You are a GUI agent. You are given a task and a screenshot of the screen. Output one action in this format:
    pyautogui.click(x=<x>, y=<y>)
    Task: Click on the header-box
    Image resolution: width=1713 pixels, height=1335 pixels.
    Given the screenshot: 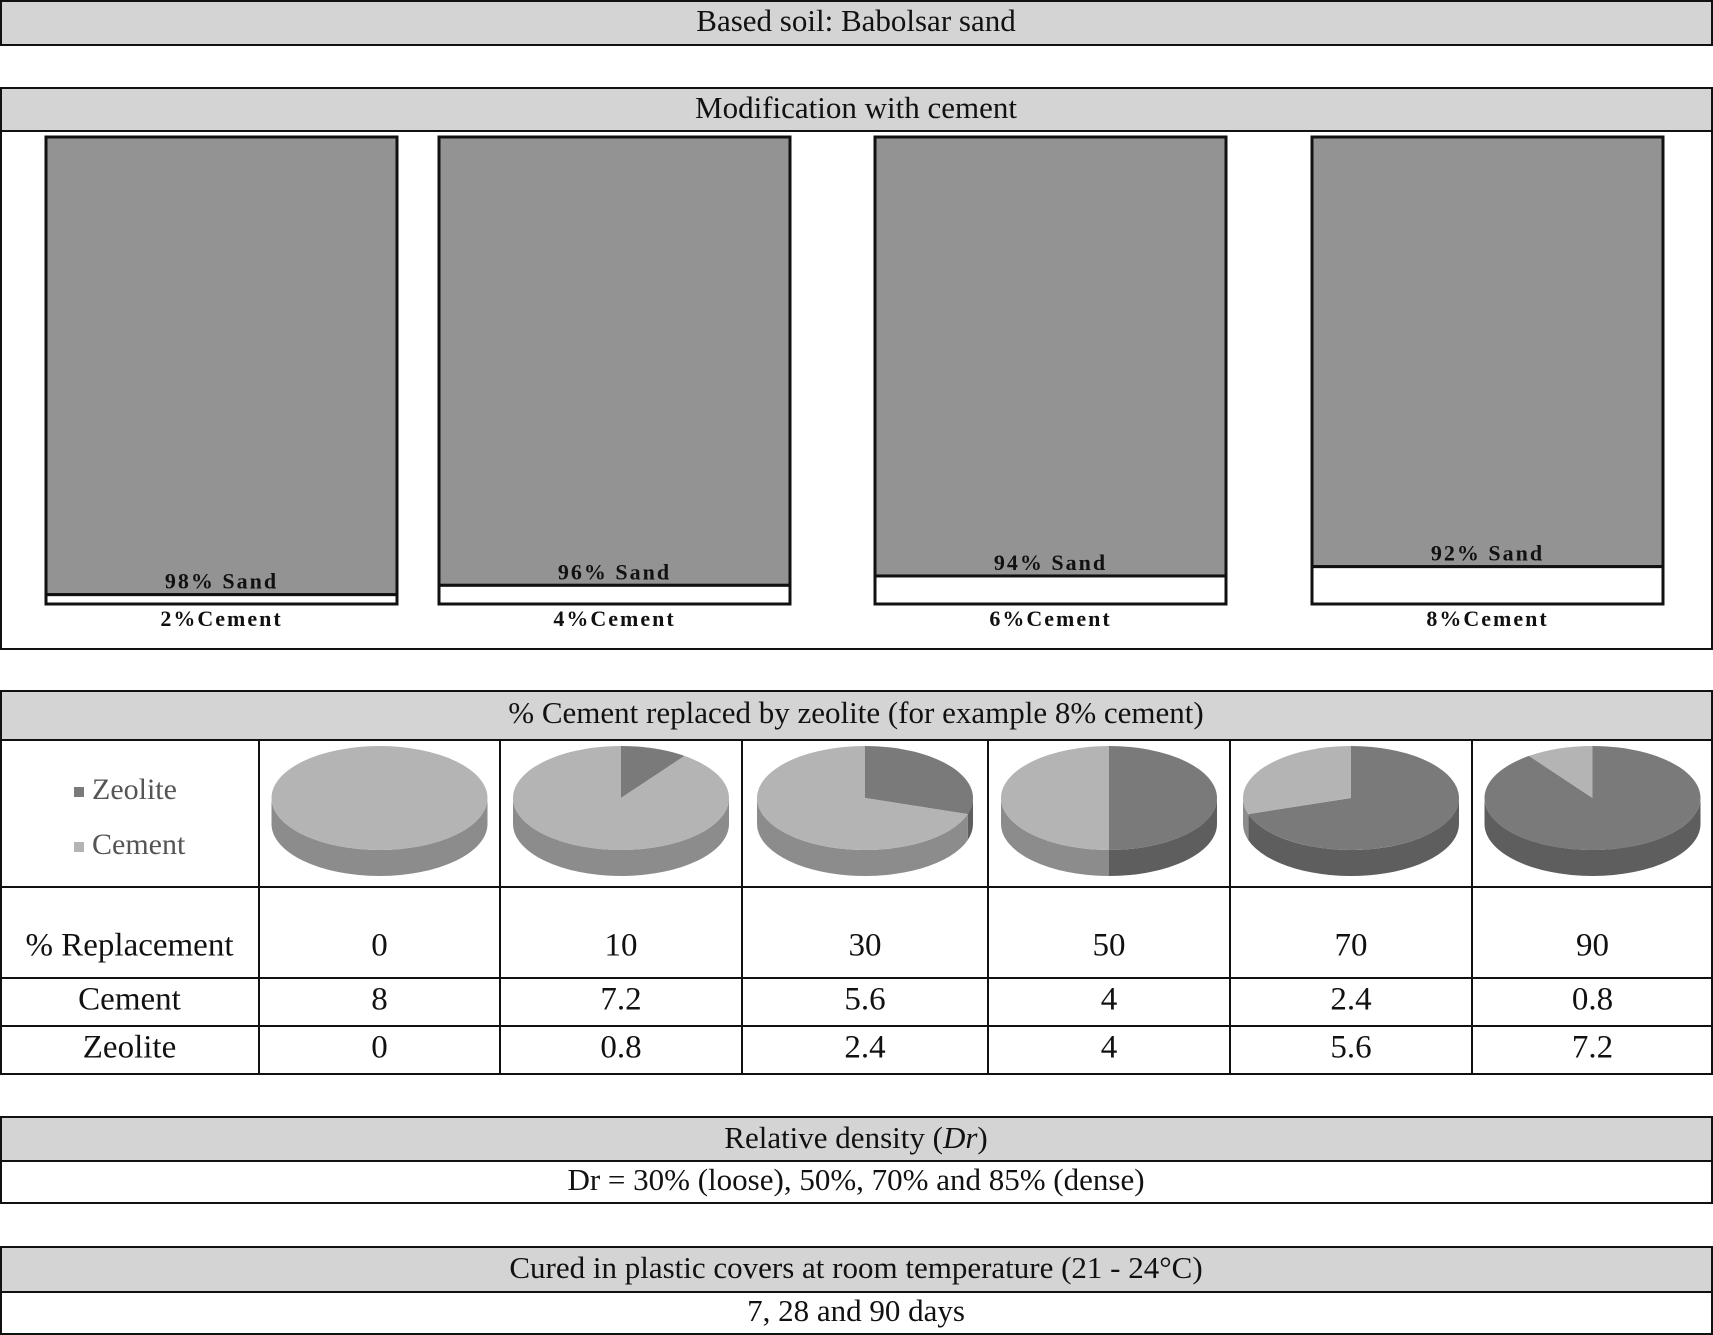 What is the action you would take?
    pyautogui.click(x=856, y=23)
    